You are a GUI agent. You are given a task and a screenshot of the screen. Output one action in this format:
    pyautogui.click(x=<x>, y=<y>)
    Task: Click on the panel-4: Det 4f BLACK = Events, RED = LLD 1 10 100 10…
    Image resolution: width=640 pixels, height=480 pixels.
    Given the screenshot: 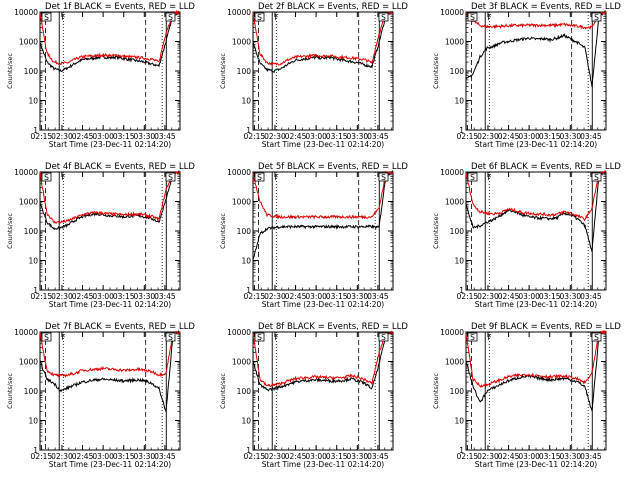 What is the action you would take?
    pyautogui.click(x=100, y=235)
    